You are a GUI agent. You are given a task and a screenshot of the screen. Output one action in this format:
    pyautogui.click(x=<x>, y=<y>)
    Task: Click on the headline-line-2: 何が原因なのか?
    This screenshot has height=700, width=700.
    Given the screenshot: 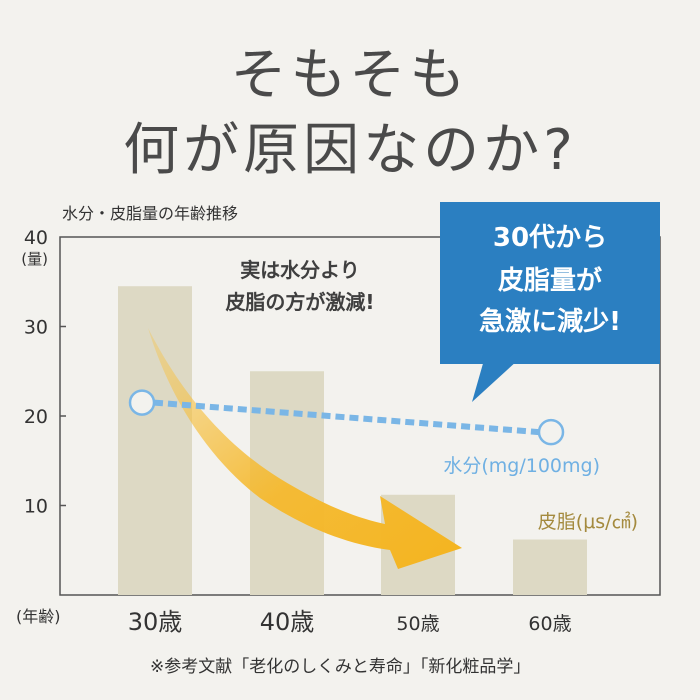 What is the action you would take?
    pyautogui.click(x=350, y=150)
    